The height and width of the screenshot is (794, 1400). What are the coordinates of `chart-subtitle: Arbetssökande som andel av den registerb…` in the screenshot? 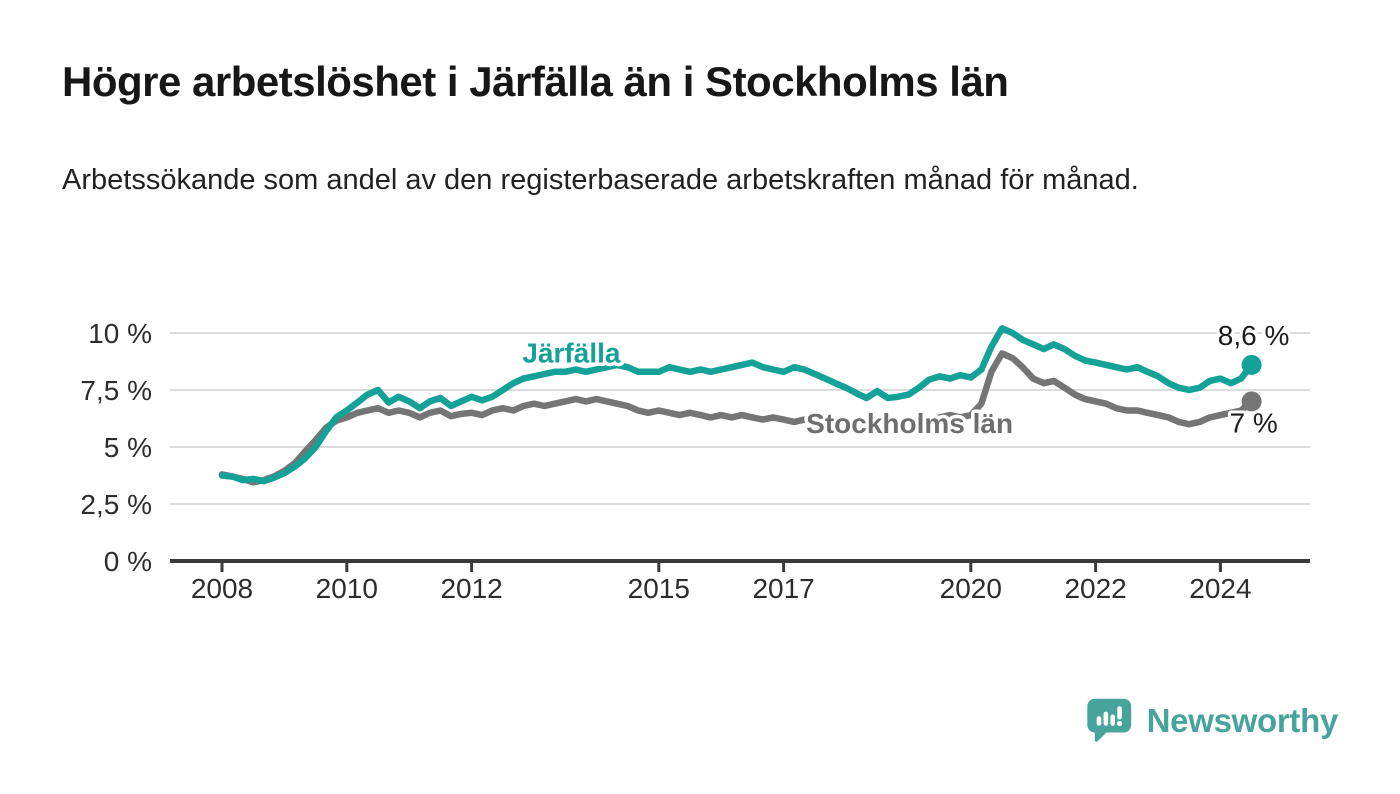 It's located at (600, 180).